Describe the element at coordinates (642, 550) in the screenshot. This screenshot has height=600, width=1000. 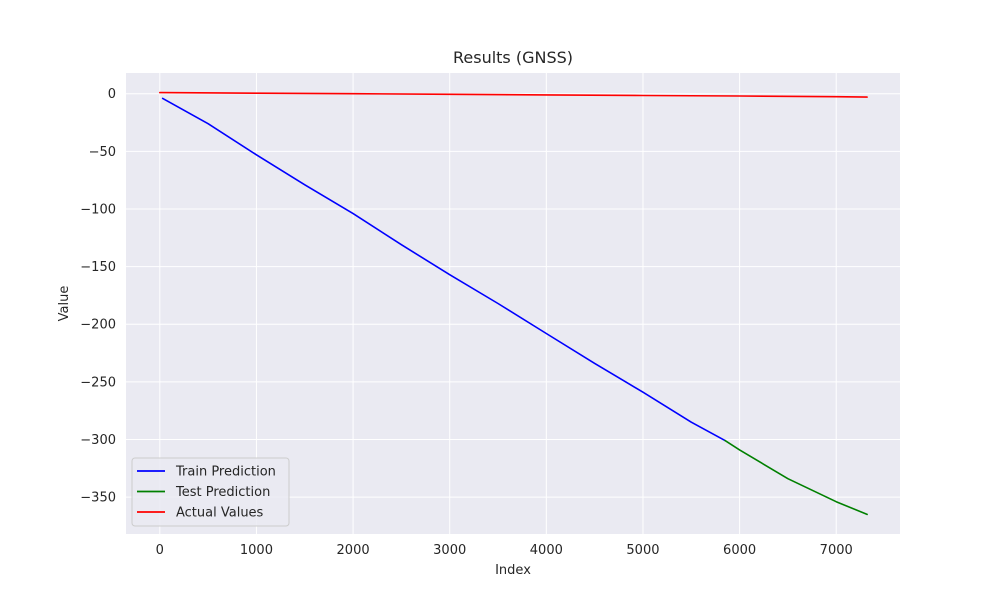
I see `x-tick-label: 5000` at that location.